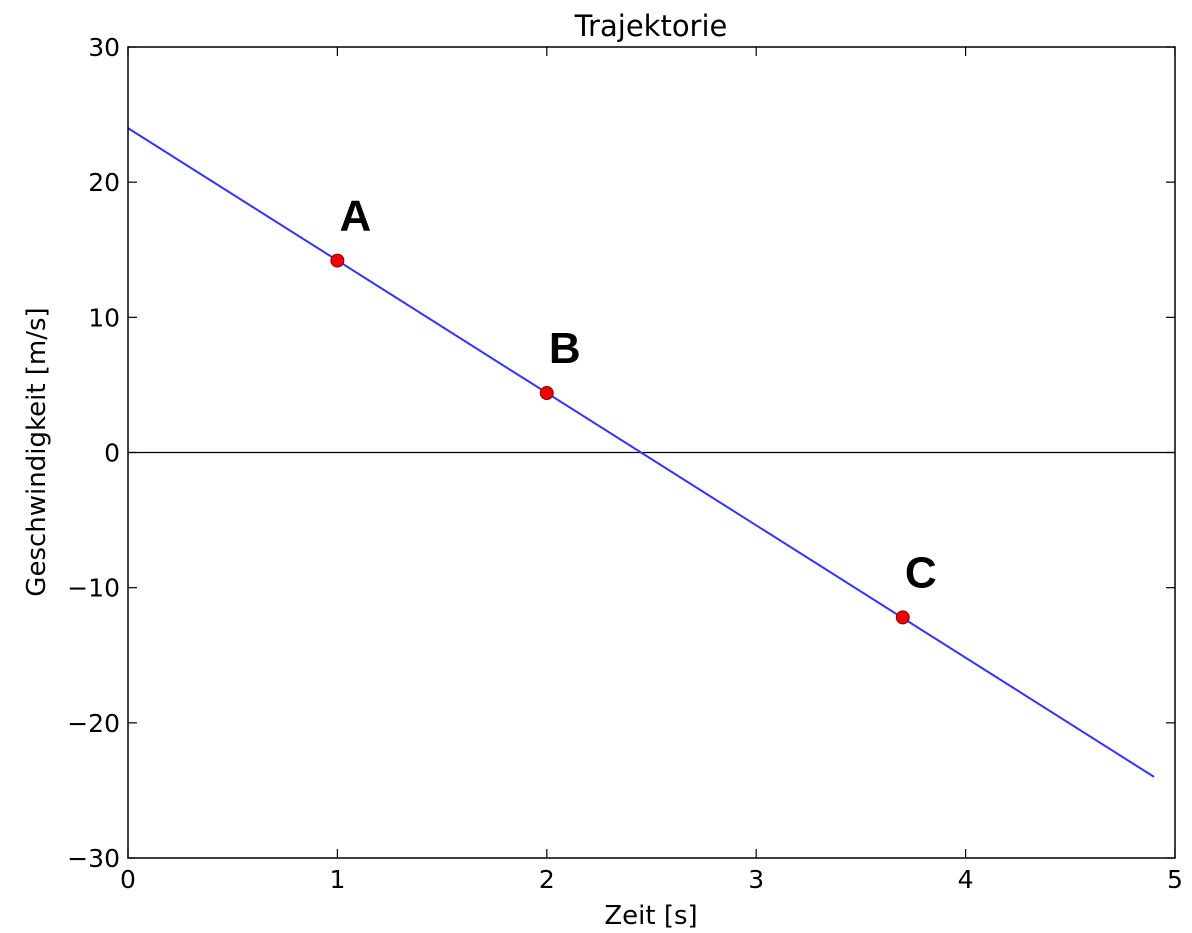  Describe the element at coordinates (93, 588) in the screenshot. I see `y-tick-label: −10` at that location.